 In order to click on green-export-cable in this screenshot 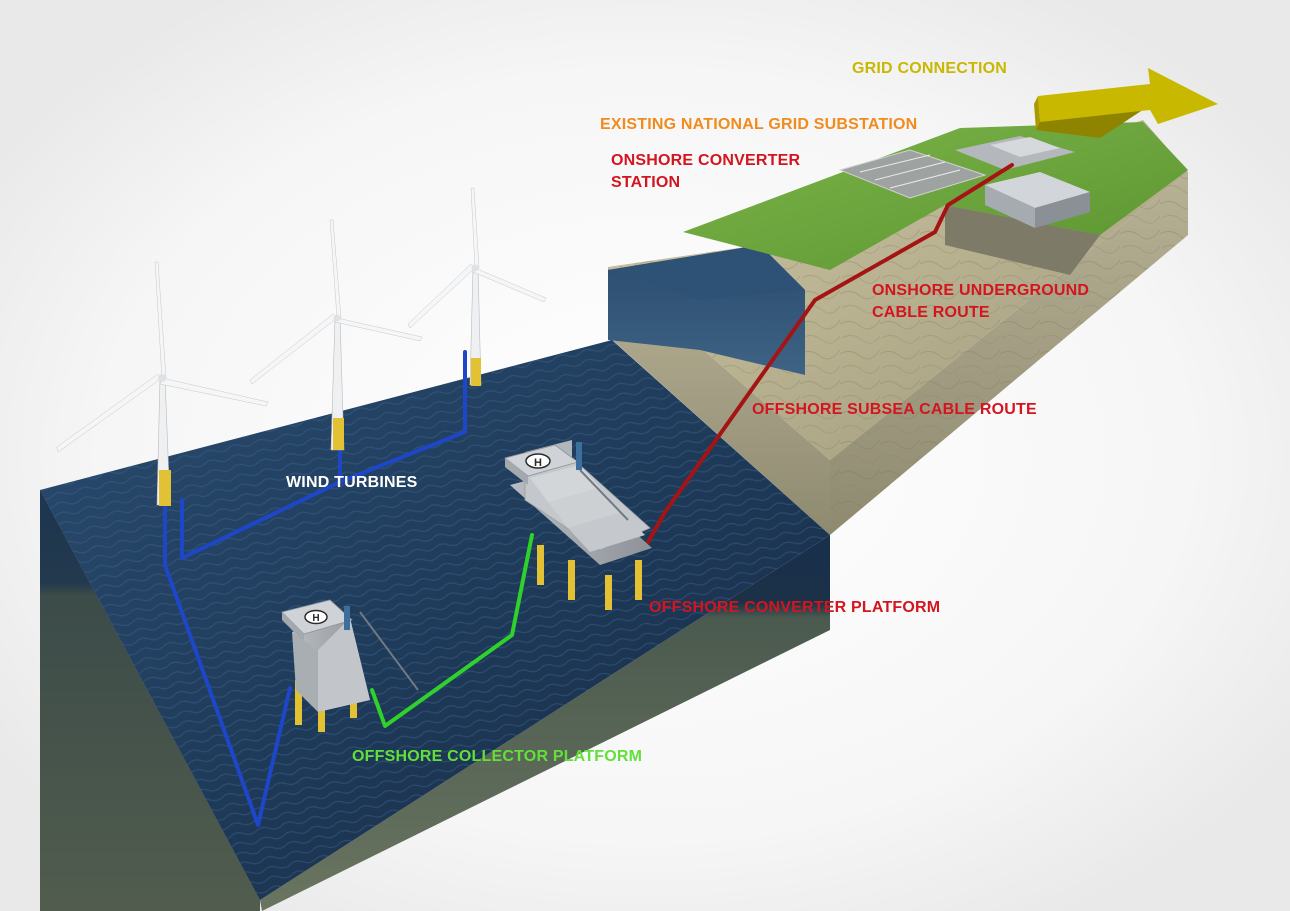, I will do `click(452, 630)`.